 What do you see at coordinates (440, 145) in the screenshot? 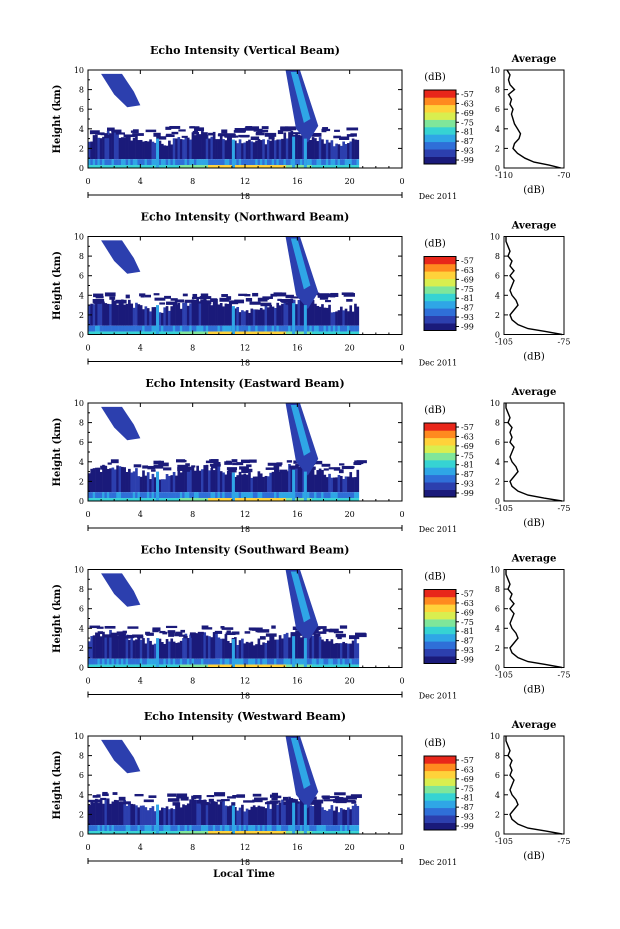
I see `colorbar-swatch` at bounding box center [440, 145].